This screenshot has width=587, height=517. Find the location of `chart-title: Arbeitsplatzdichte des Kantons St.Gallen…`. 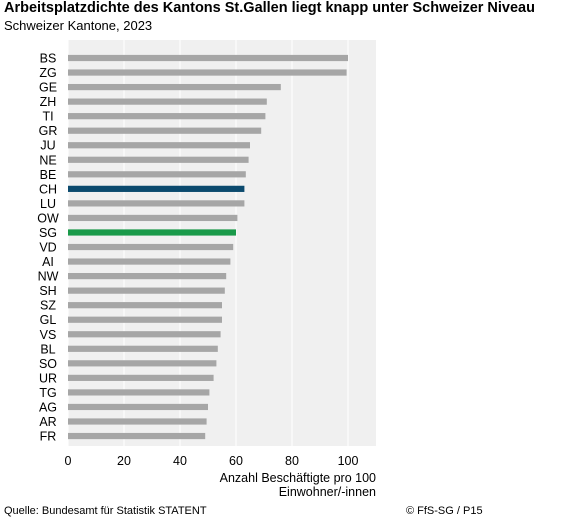

chart-title: Arbeitsplatzdichte des Kantons St.Gallen… is located at coordinates (269, 8).